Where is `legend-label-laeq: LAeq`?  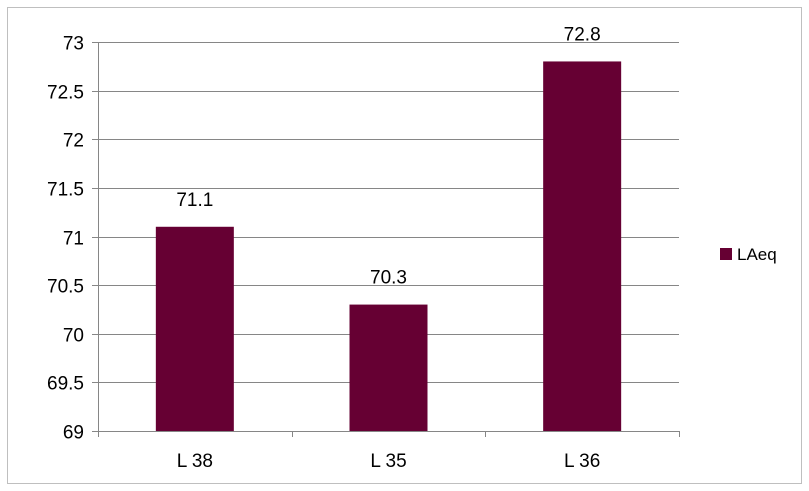 legend-label-laeq: LAeq is located at coordinates (757, 254).